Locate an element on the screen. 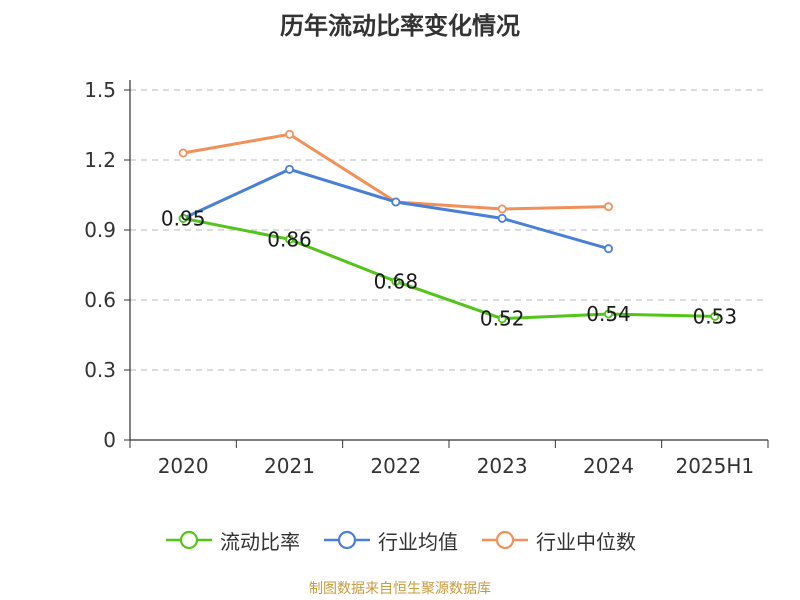 The height and width of the screenshot is (600, 800). y-tick-label: 1.5 is located at coordinates (100, 90).